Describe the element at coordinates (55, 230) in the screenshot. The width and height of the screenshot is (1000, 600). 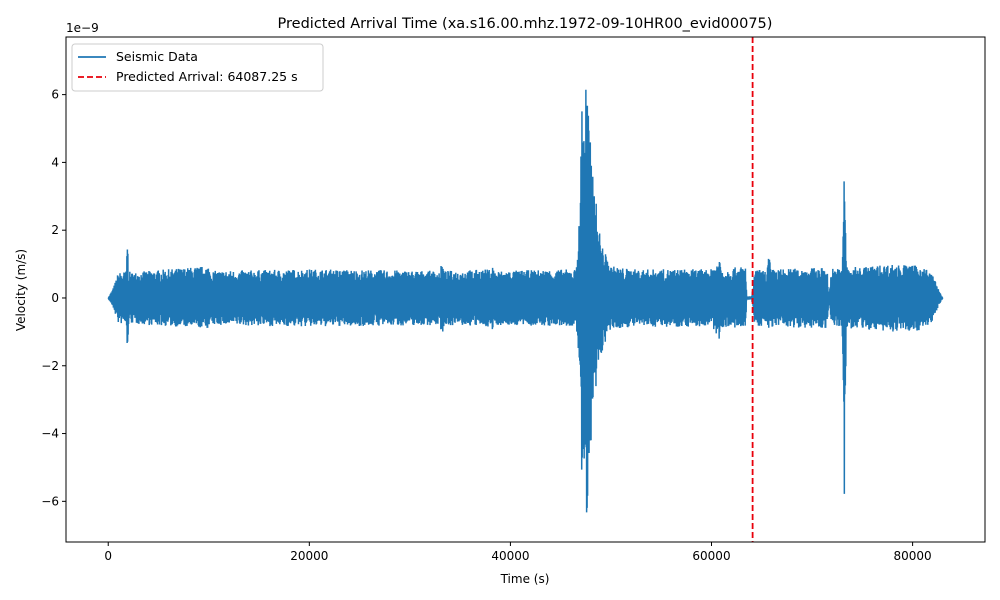
I see `y-tick-label: 2` at that location.